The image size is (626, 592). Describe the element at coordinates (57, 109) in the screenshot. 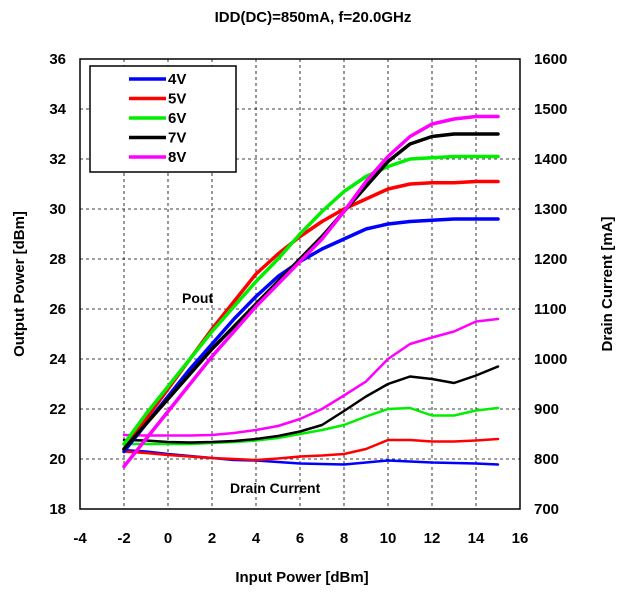

I see `y-tick-label: 34` at that location.